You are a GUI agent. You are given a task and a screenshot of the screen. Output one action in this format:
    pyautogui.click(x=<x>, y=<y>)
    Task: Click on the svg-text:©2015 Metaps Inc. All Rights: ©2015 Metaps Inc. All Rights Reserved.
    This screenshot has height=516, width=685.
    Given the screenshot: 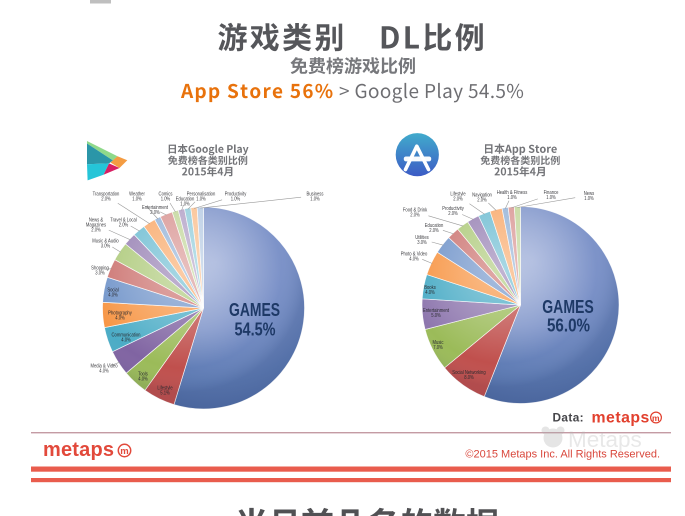 What is the action you would take?
    pyautogui.click(x=562, y=455)
    